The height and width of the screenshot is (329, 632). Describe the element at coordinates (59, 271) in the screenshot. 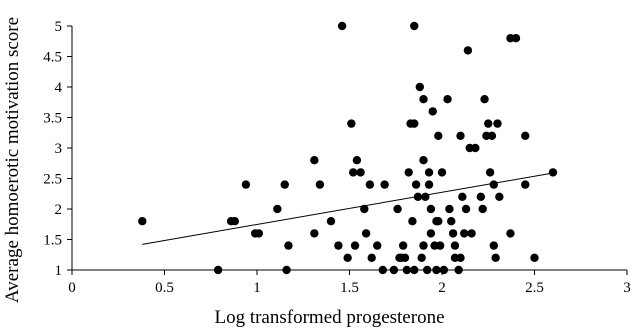

I see `y-tick-label: 1` at that location.